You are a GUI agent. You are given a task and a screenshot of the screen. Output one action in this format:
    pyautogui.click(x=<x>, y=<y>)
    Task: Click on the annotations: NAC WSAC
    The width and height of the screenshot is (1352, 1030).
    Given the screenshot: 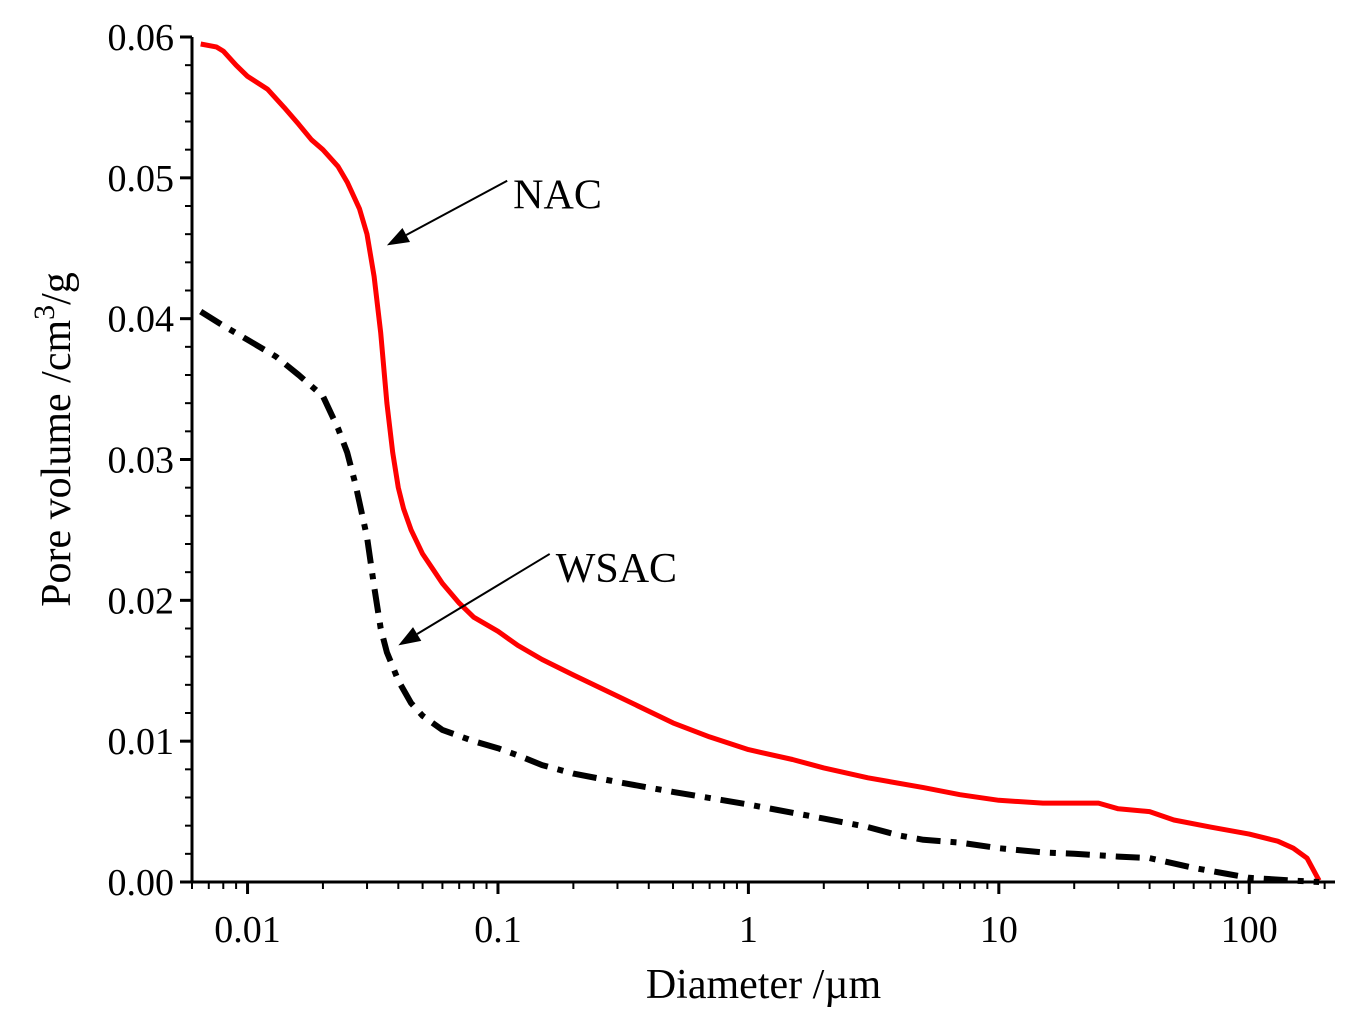 What is the action you would take?
    pyautogui.click(x=531, y=409)
    